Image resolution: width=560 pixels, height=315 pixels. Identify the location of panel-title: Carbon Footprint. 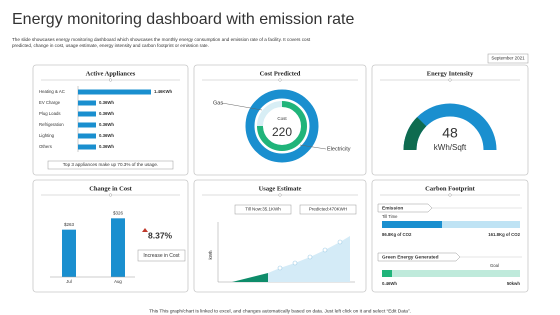
(450, 188).